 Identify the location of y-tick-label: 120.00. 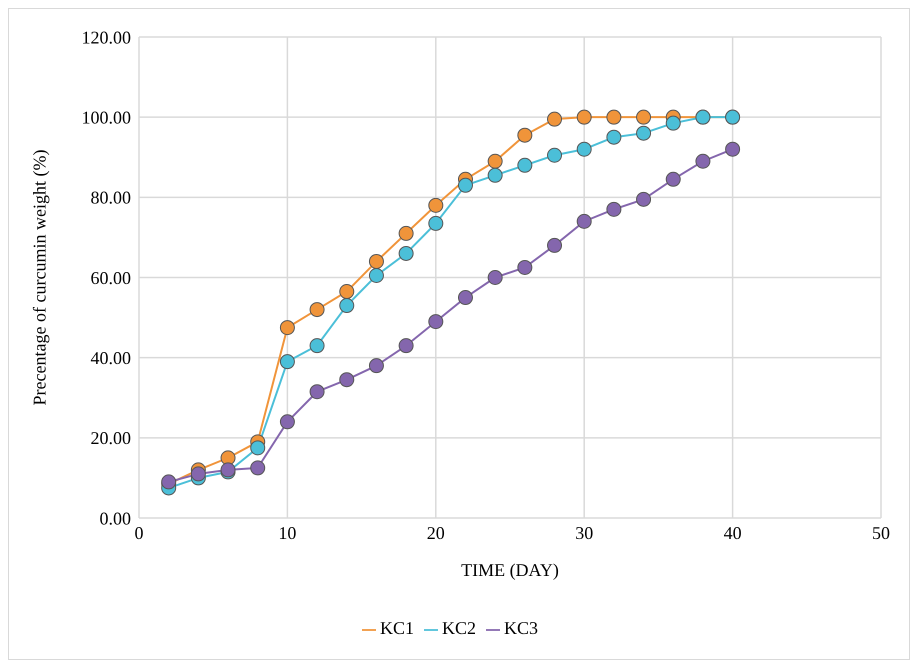
(106, 37).